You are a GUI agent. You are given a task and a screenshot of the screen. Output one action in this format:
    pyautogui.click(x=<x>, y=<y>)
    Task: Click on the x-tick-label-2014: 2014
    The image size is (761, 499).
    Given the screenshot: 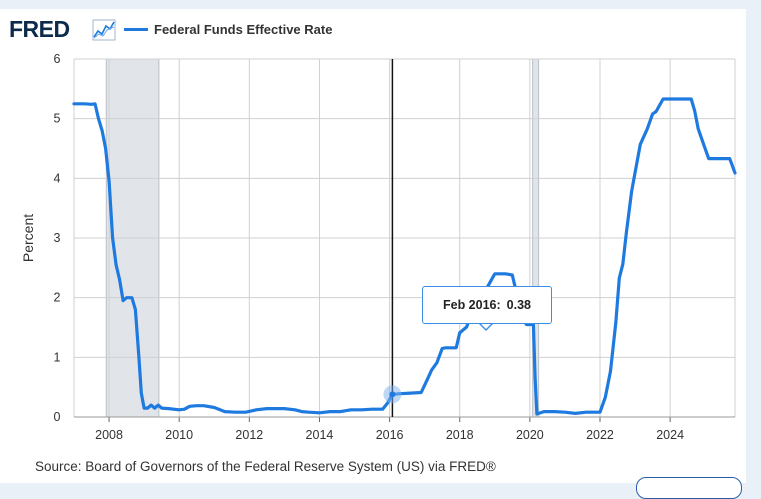 What is the action you would take?
    pyautogui.click(x=320, y=435)
    